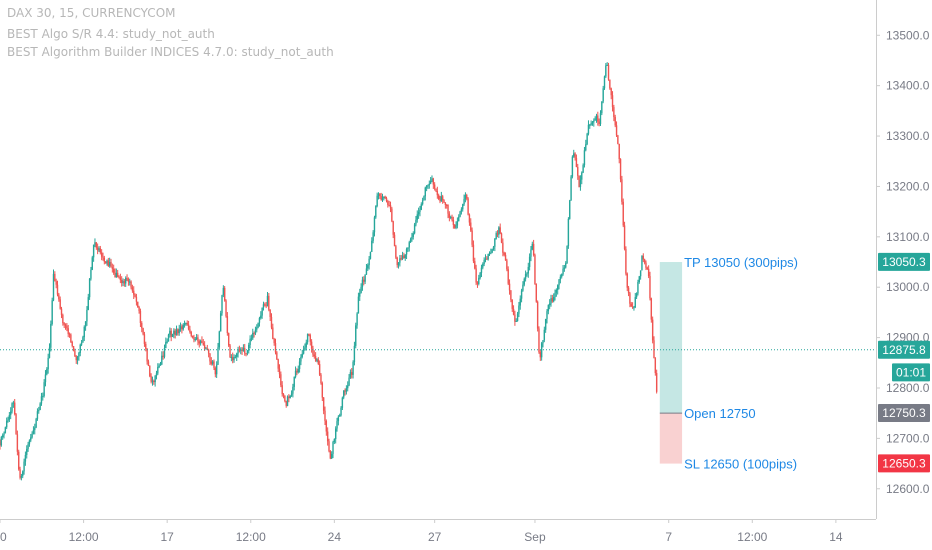 This screenshot has height=550, width=932. What do you see at coordinates (904, 413) in the screenshot?
I see `price-badge-open` at bounding box center [904, 413].